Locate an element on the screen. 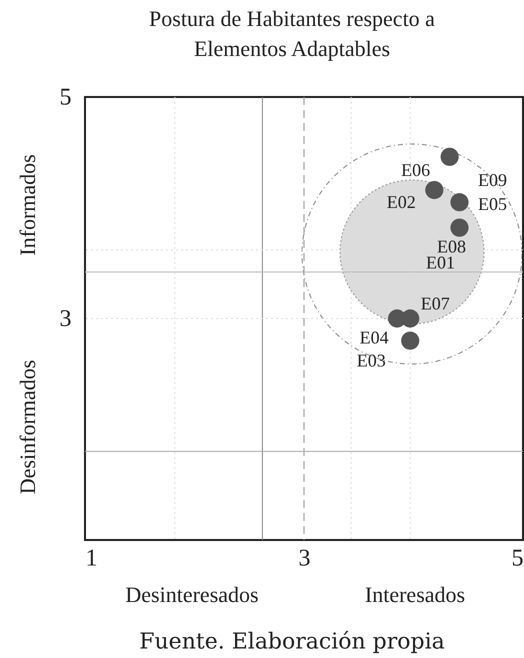  x-tick-label: 5 is located at coordinates (518, 559).